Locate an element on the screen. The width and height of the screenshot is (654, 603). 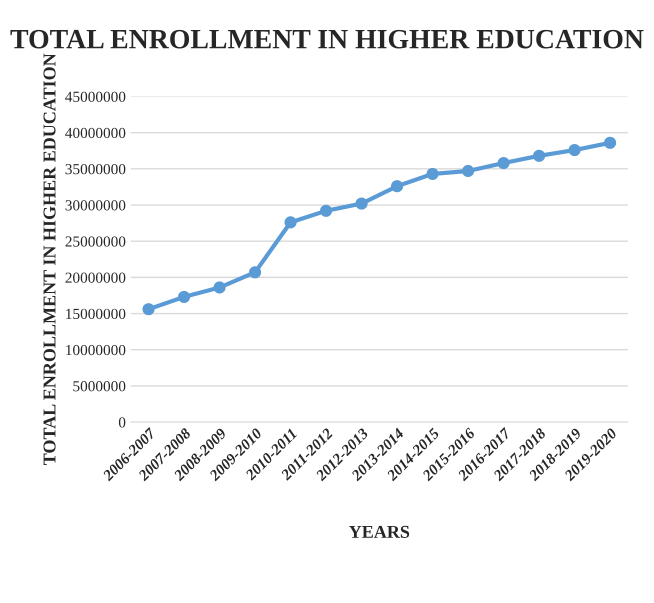
y-tick-label: 30000000 is located at coordinates (96, 205).